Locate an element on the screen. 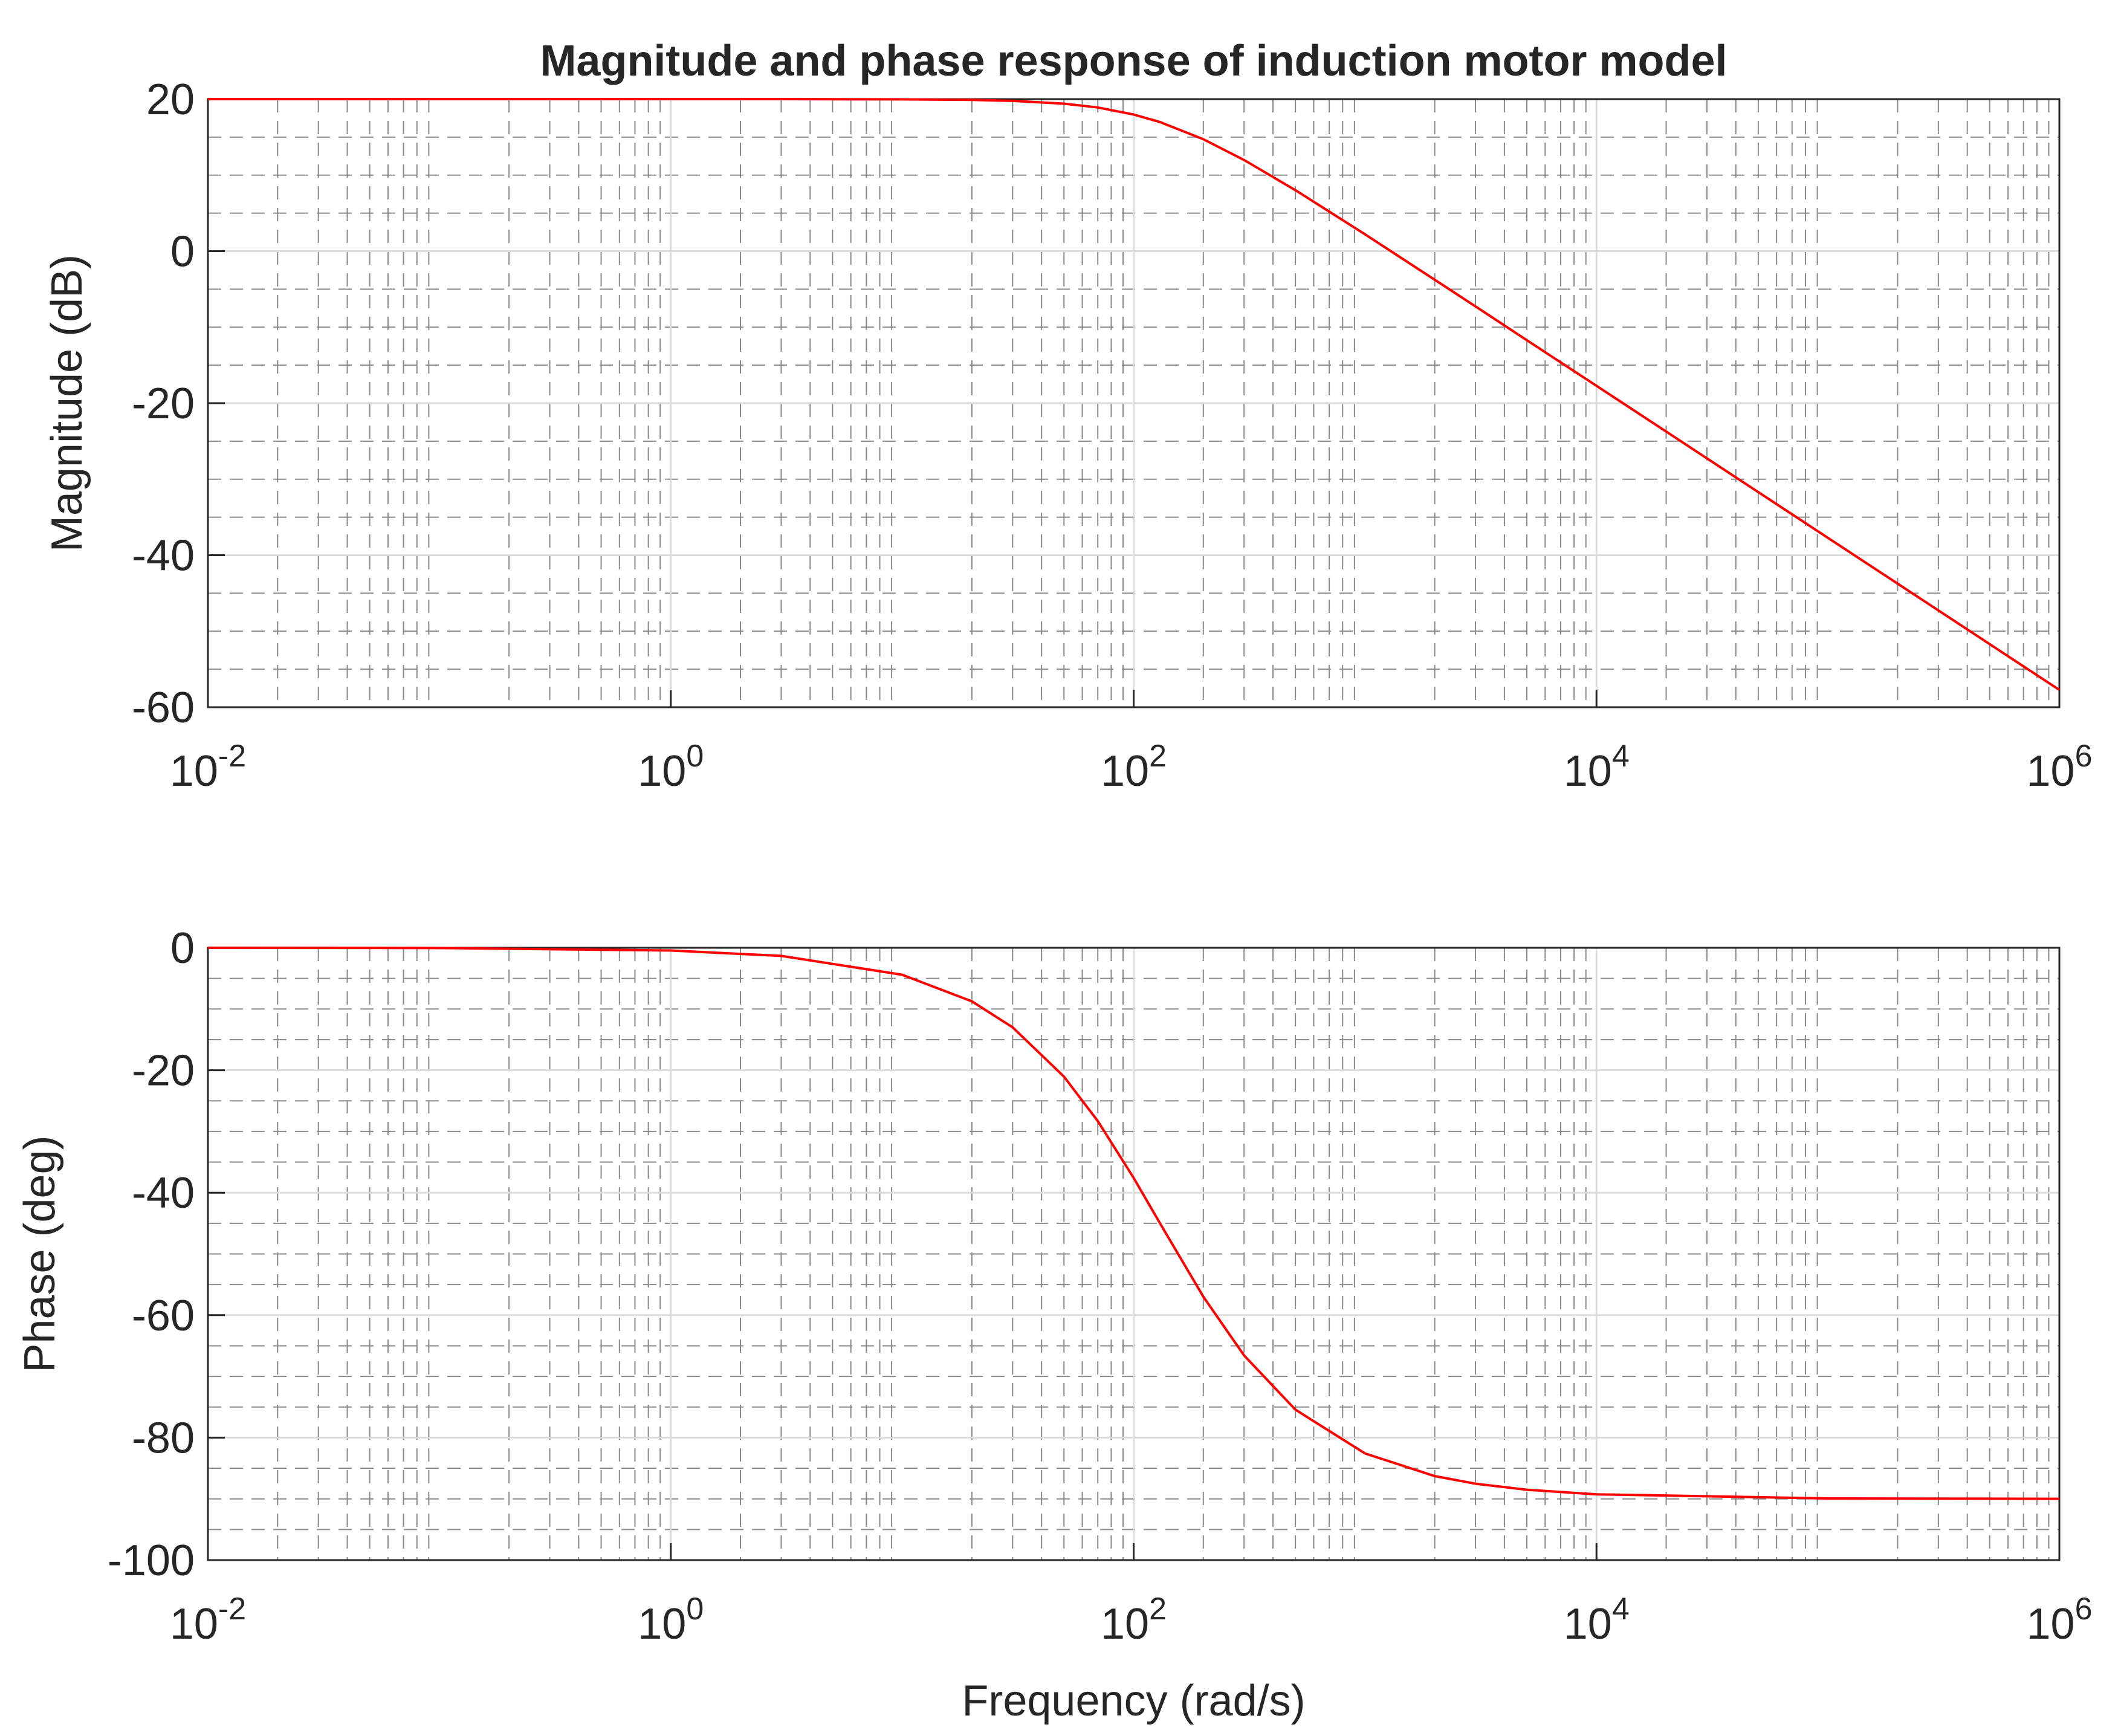 The width and height of the screenshot is (2121, 1736). y-tick-label: 20 is located at coordinates (170, 100).